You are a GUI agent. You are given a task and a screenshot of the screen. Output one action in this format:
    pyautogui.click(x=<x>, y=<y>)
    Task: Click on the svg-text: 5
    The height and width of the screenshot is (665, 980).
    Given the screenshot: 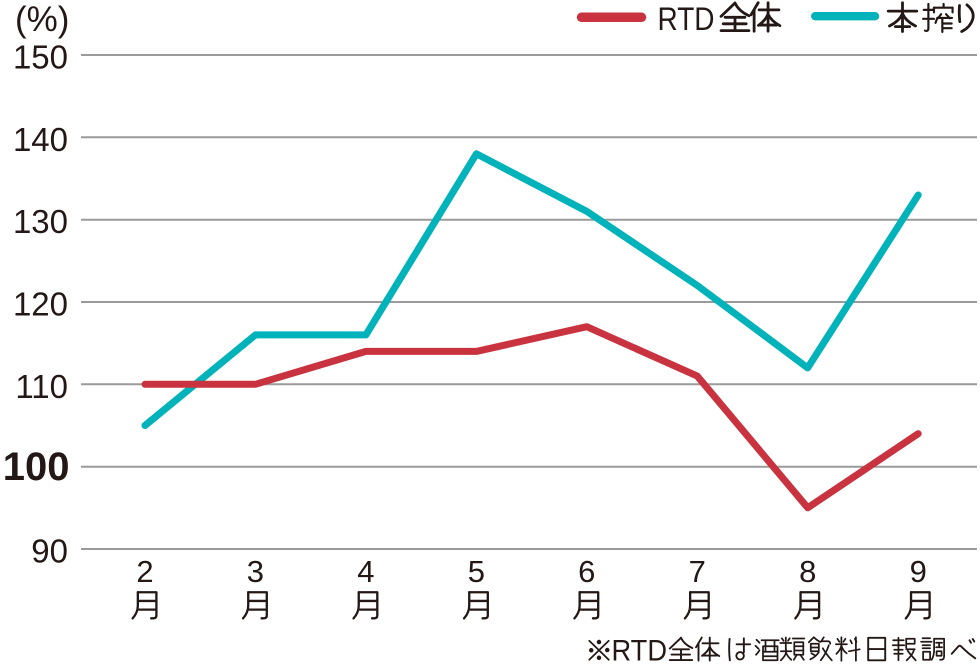 What is the action you would take?
    pyautogui.click(x=476, y=571)
    